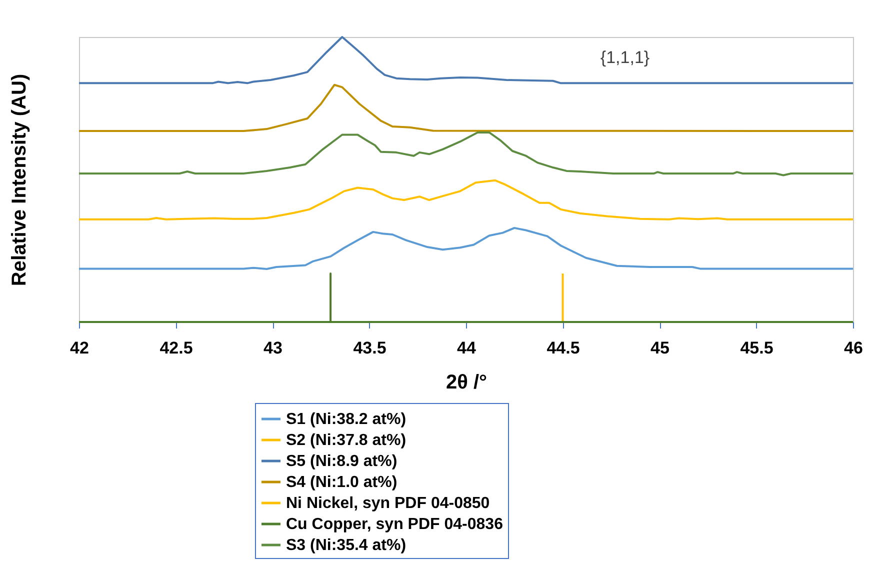 This screenshot has width=869, height=572. Describe the element at coordinates (19, 180) in the screenshot. I see `y-axis-title: Relative Intensity (AU)` at that location.